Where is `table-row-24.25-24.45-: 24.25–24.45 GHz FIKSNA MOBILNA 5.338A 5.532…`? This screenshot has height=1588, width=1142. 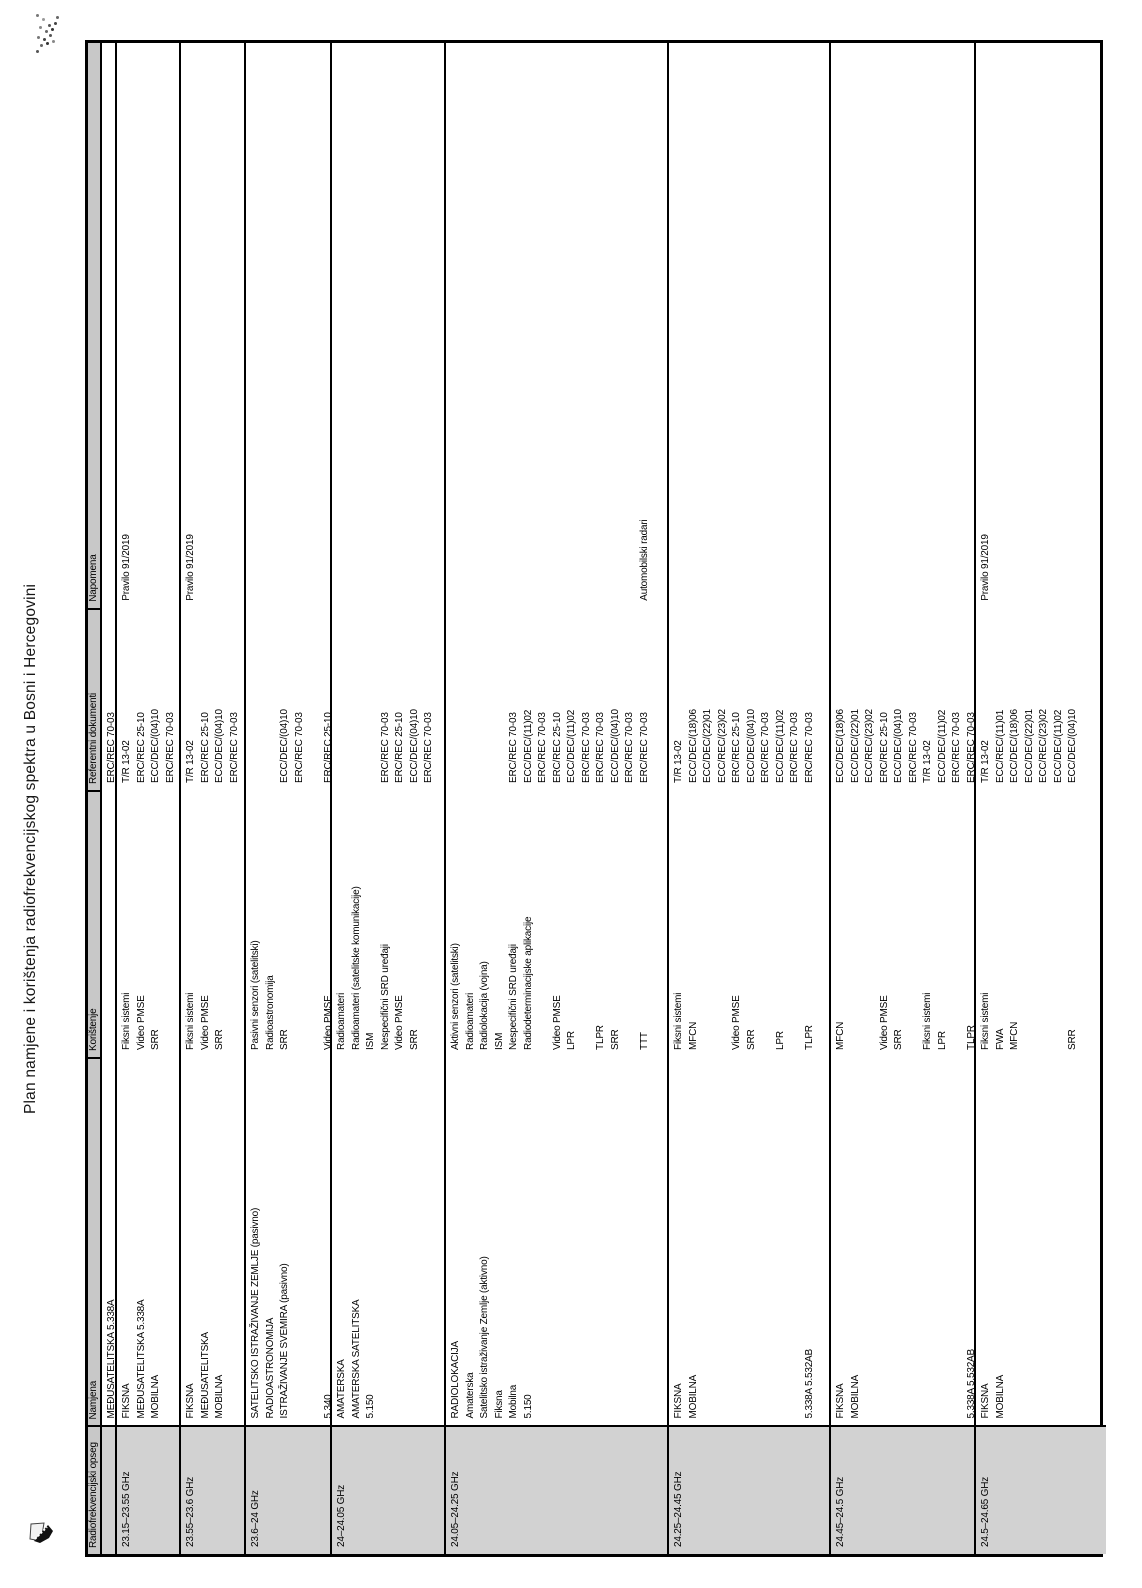
table-row-24.25-24.45-: 24.25–24.45 GHz FIKSNA MOBILNA 5.338A 5.532… is located at coordinates (750, 798).